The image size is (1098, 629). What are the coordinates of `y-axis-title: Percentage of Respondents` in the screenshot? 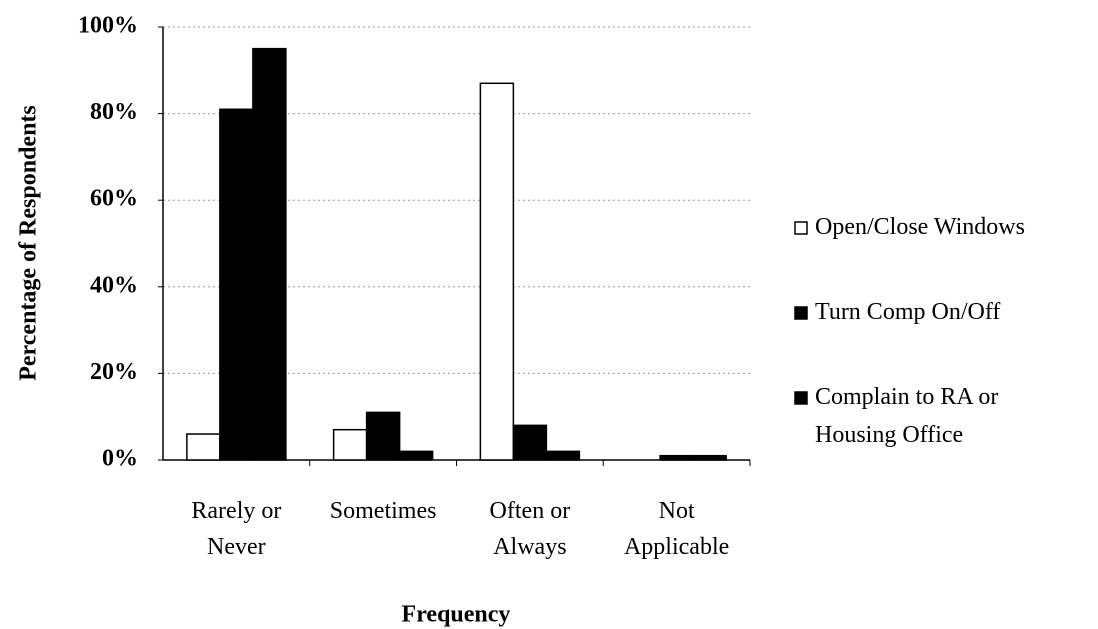 It's located at (29, 243).